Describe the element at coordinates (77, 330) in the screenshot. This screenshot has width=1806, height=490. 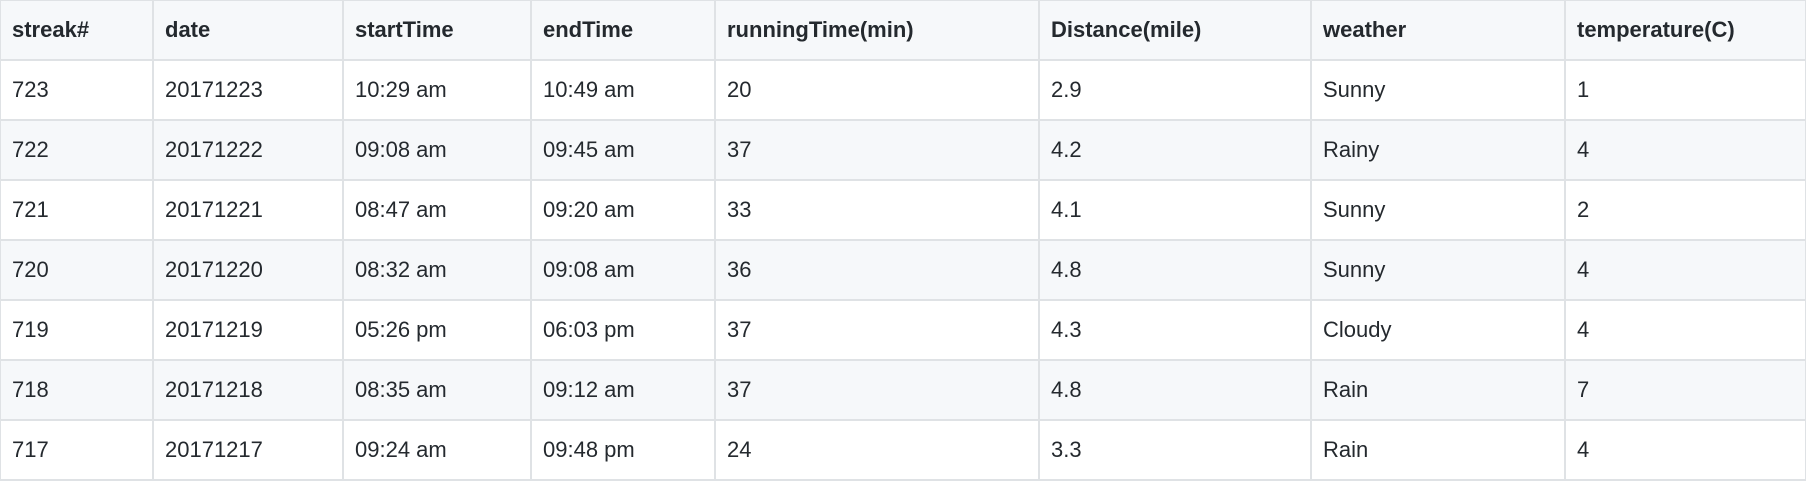
I see `cell-streak: 719` at that location.